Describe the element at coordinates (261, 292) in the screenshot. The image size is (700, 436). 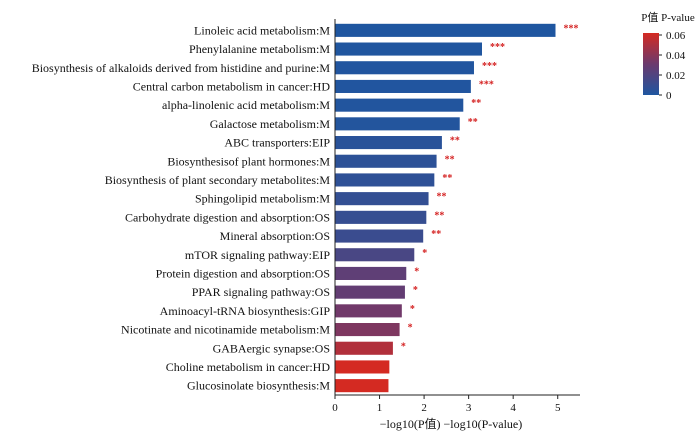
I see `category-label: PPAR signaling pathway:OS` at that location.